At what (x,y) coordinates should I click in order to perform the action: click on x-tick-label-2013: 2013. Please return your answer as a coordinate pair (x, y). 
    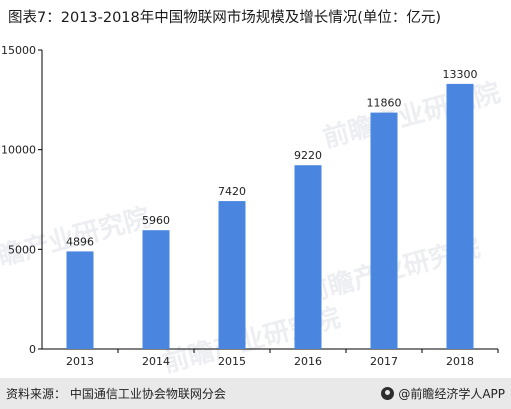
    Looking at the image, I should click on (80, 361).